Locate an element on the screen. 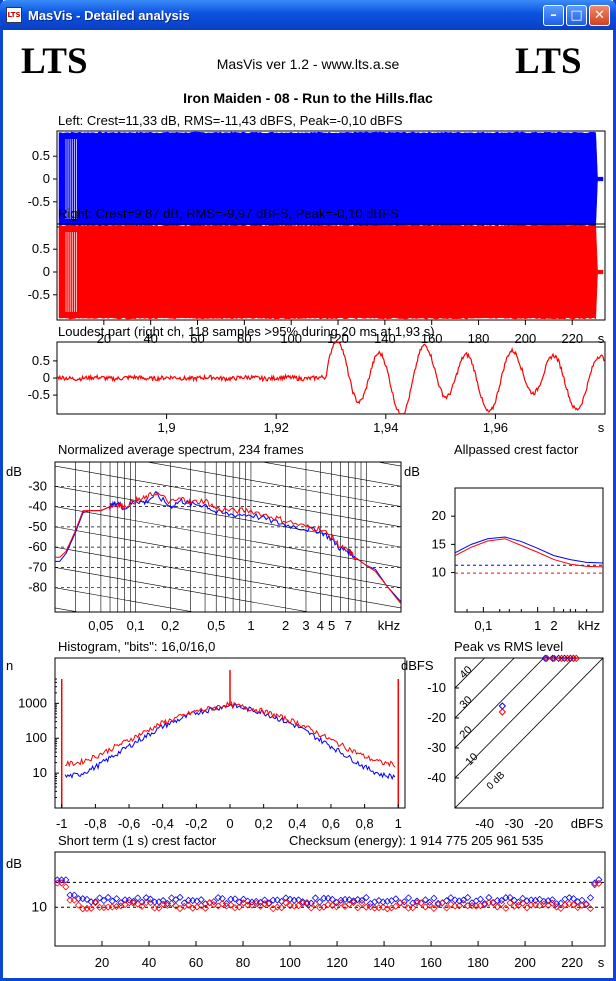 The width and height of the screenshot is (616, 981). peakrms-ytick-1: -20 is located at coordinates (436, 717).